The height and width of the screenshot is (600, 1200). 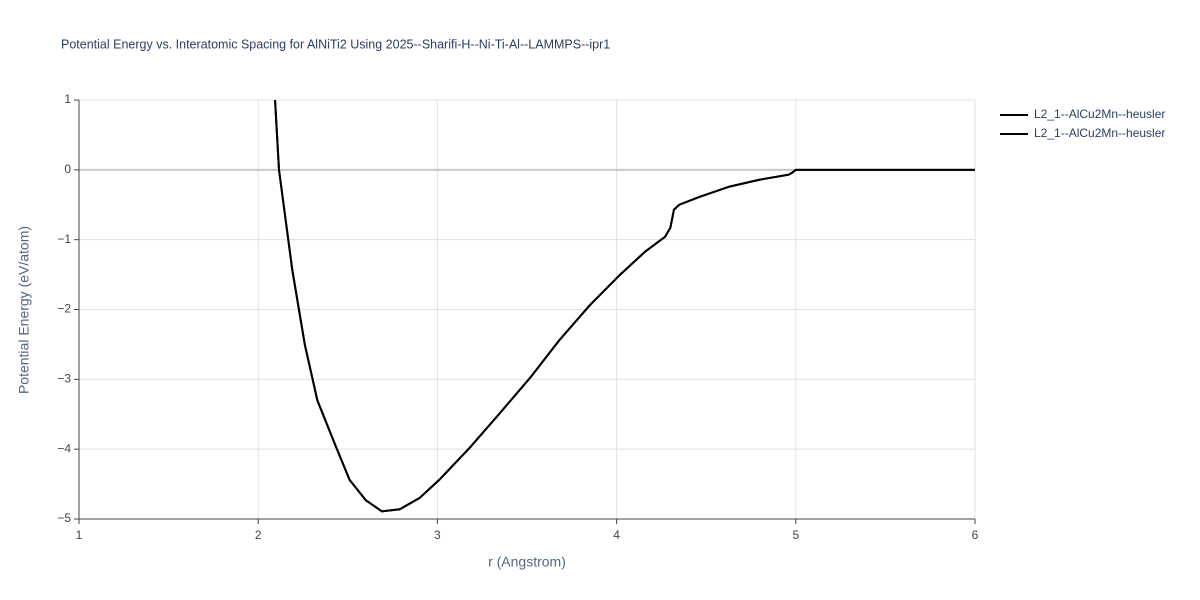 What do you see at coordinates (437, 535) in the screenshot?
I see `x-tick-label: 3` at bounding box center [437, 535].